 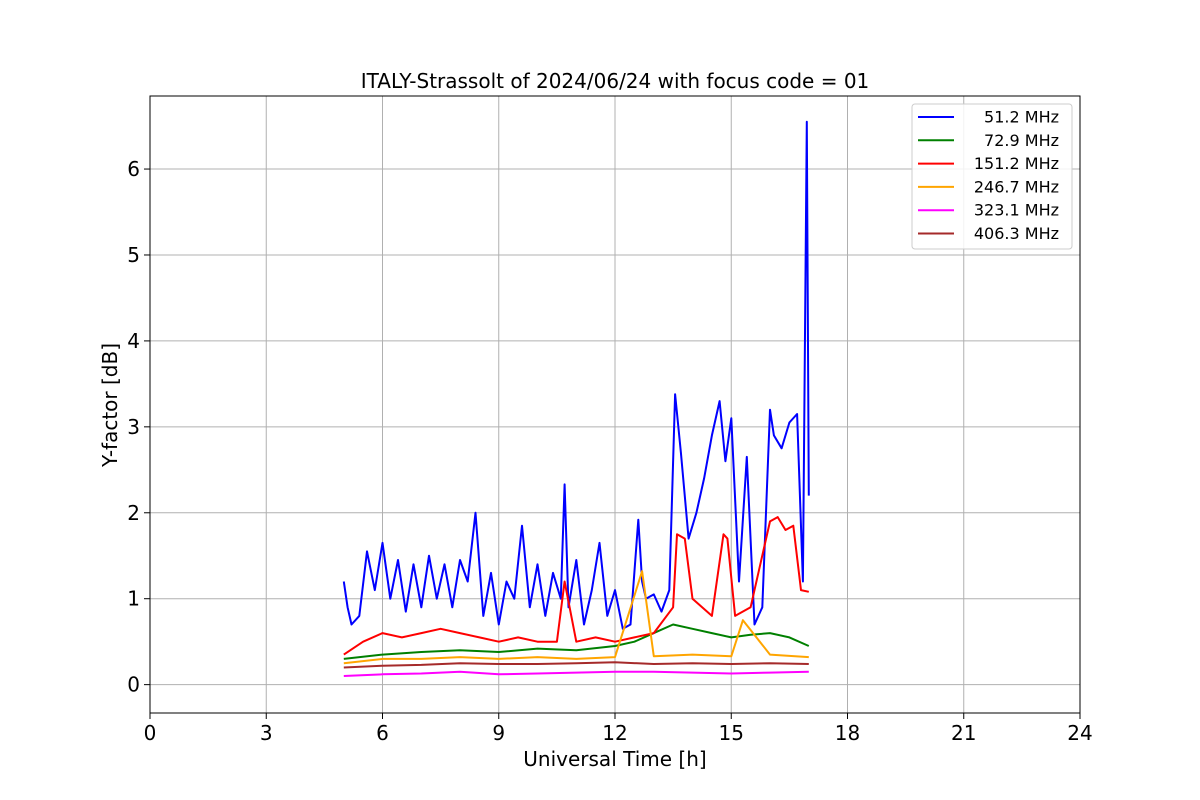 I want to click on legend-label-3: 246.7 MHz, so click(x=1016, y=186).